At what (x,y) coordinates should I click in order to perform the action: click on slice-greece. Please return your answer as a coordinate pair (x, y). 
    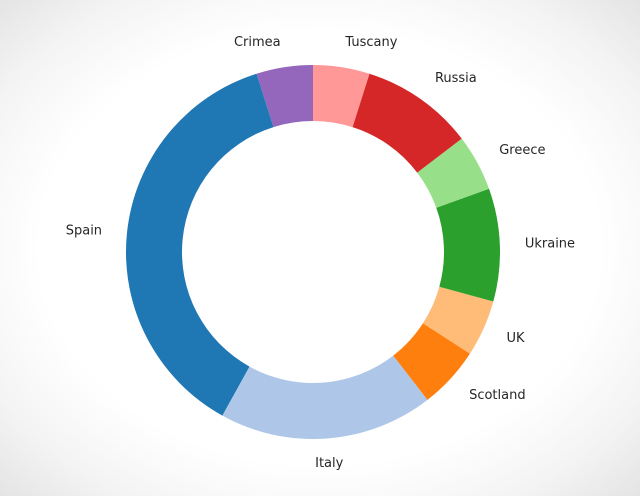
    Looking at the image, I should click on (453, 173).